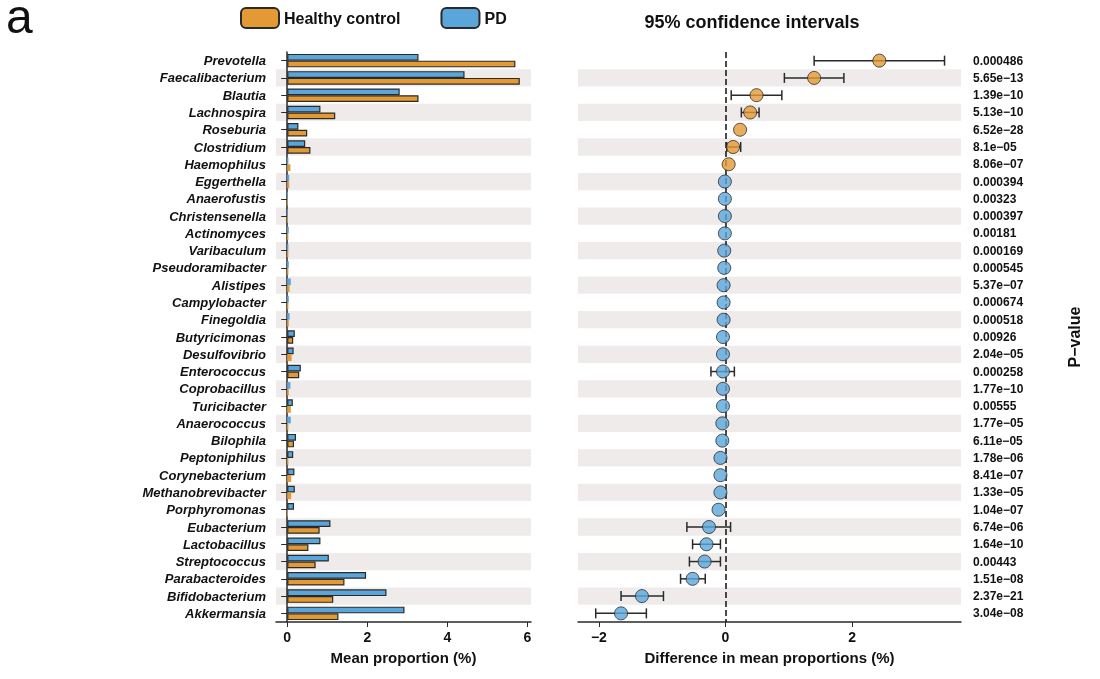 The height and width of the screenshot is (679, 1100). What do you see at coordinates (998, 492) in the screenshot?
I see `y-tick-label: 1.33e−05` at bounding box center [998, 492].